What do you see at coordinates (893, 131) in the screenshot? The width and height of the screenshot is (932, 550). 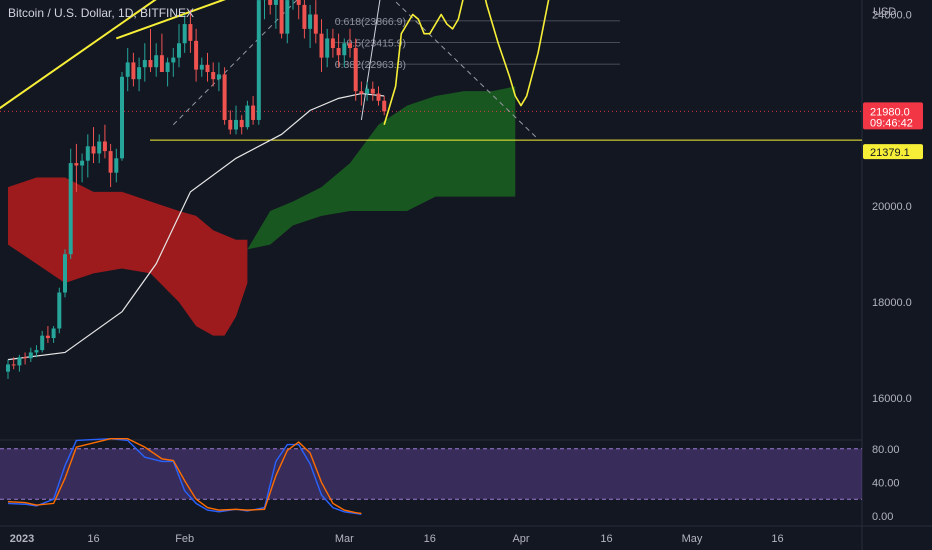 I see `price-labels: 21980.009:46:42 21379.1` at bounding box center [893, 131].